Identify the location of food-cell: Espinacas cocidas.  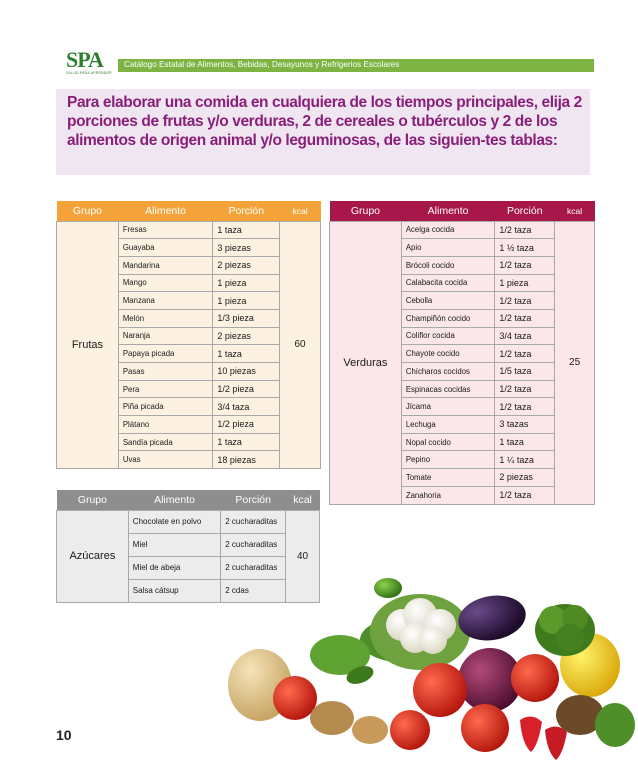
(448, 389).